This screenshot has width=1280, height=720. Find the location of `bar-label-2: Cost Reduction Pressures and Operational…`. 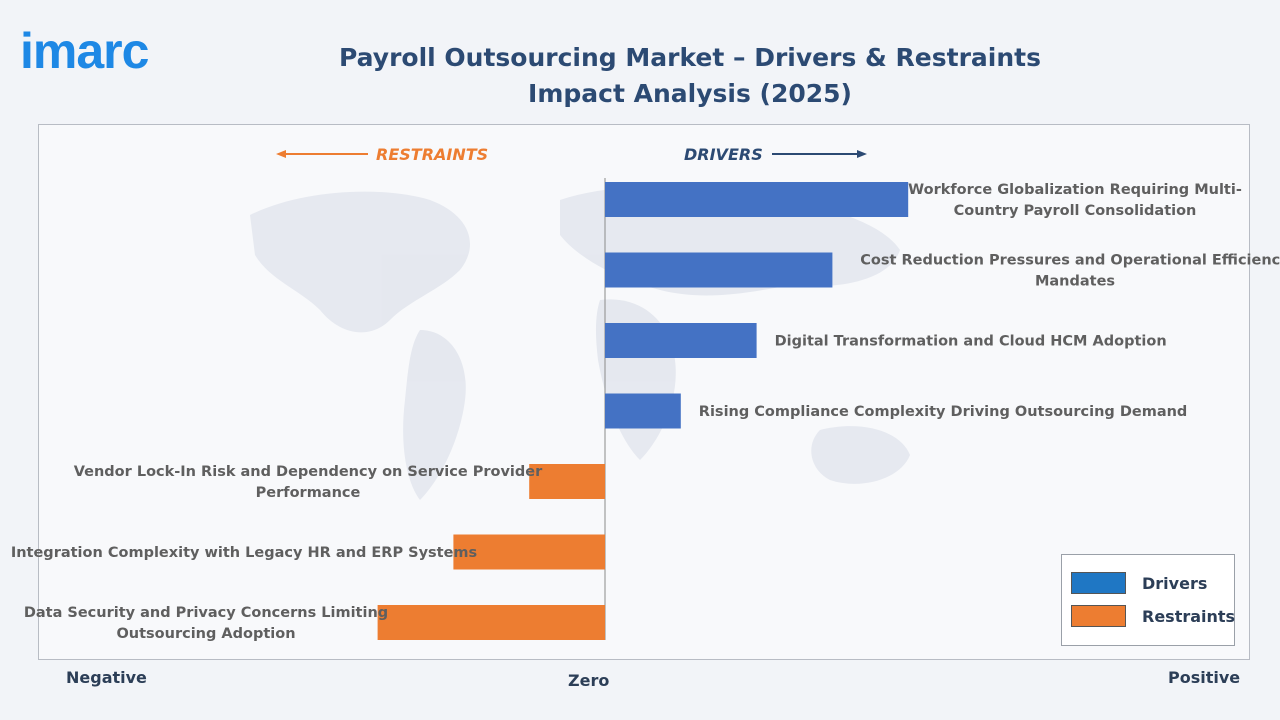

bar-label-2: Cost Reduction Pressures and Operational… is located at coordinates (1070, 271).